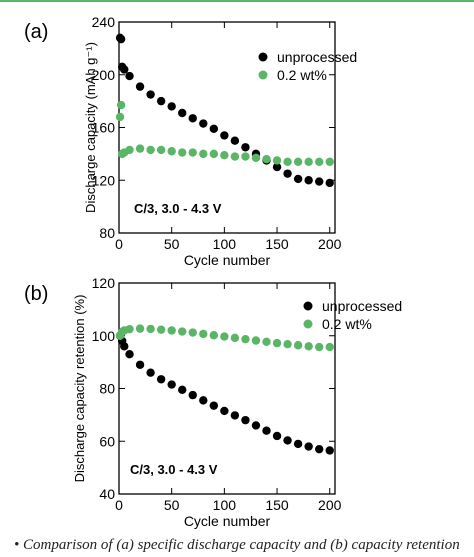 This screenshot has width=474, height=557. What do you see at coordinates (36, 32) in the screenshot?
I see `panel-label-a: (a)` at bounding box center [36, 32].